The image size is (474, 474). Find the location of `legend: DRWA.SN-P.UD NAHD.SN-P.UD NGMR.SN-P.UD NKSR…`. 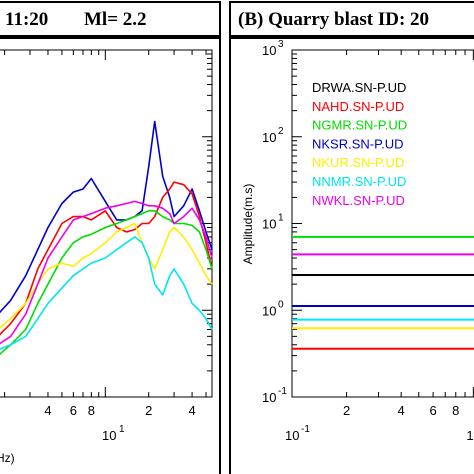

legend: DRWA.SN-P.UD NAHD.SN-P.UD NGMR.SN-P.UD NKSR… is located at coordinates (359, 144).